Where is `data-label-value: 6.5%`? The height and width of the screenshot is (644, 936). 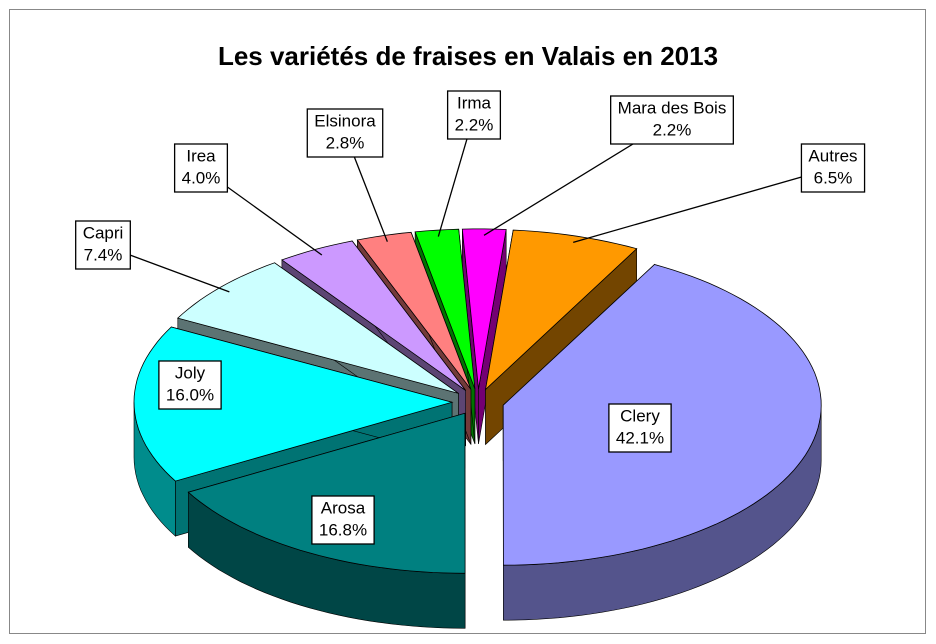
data-label-value: 6.5% is located at coordinates (833, 177).